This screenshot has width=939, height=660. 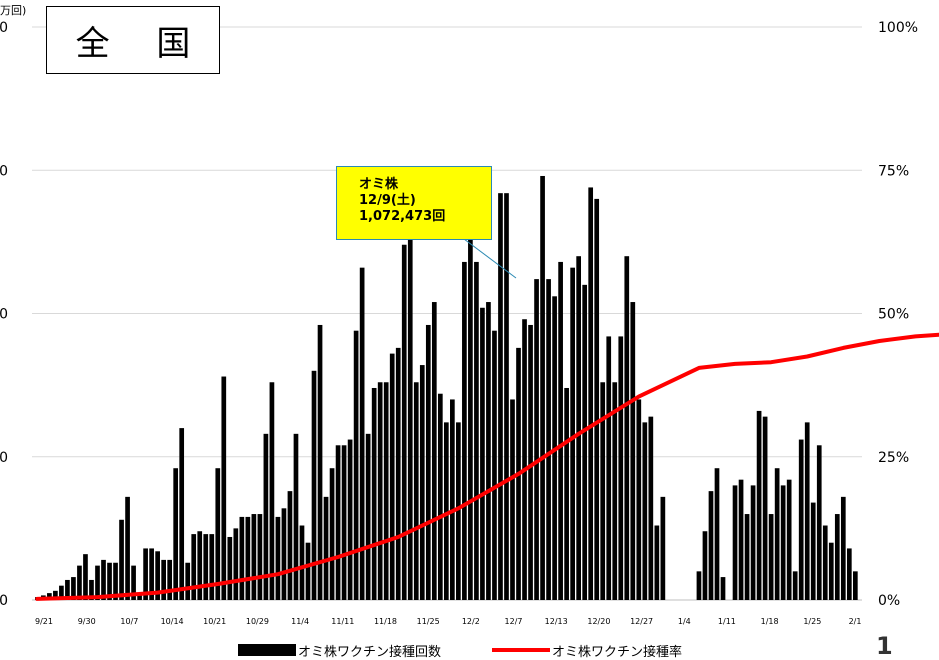 I want to click on legend-item-bars: オミ株ワクチン接種回数, so click(x=339, y=650).